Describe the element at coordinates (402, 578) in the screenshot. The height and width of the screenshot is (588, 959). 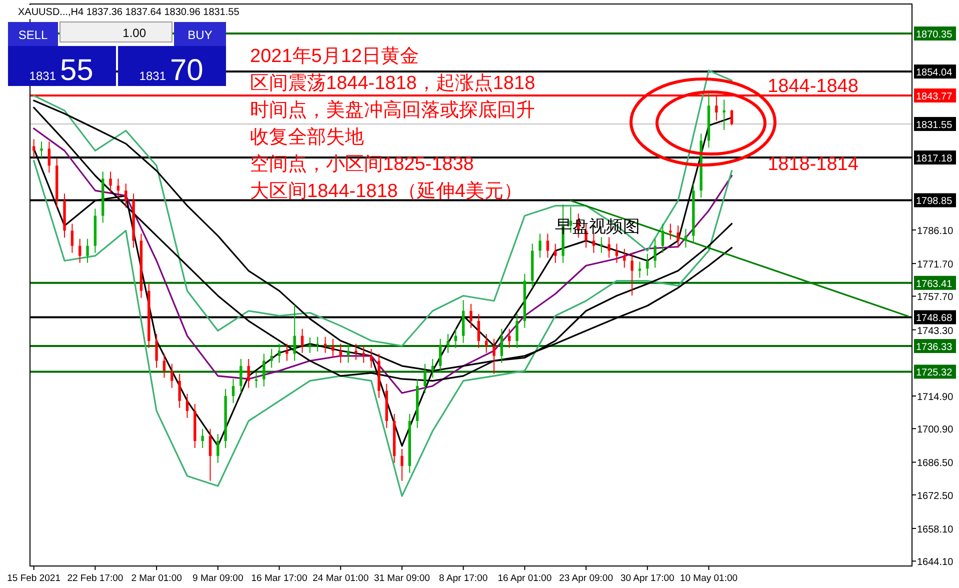
I see `x-tick-label: 31 Mar 09:00` at that location.